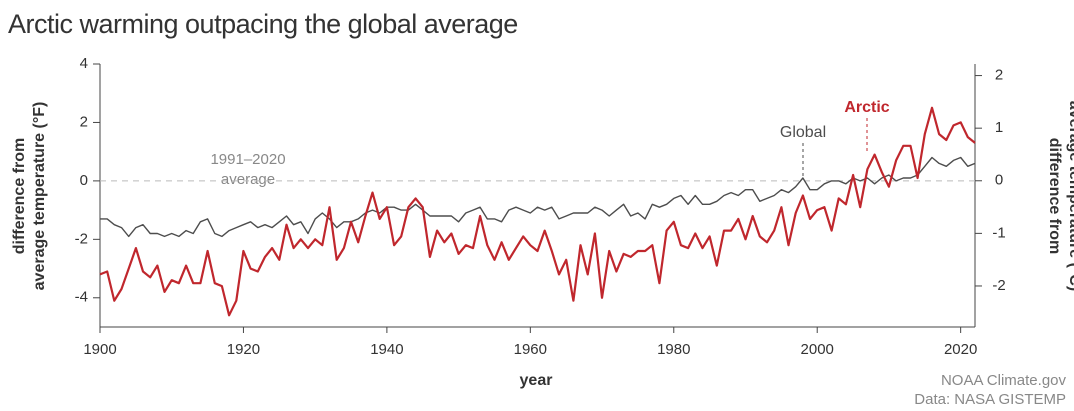  I want to click on y2-tick-label: 1, so click(999, 127).